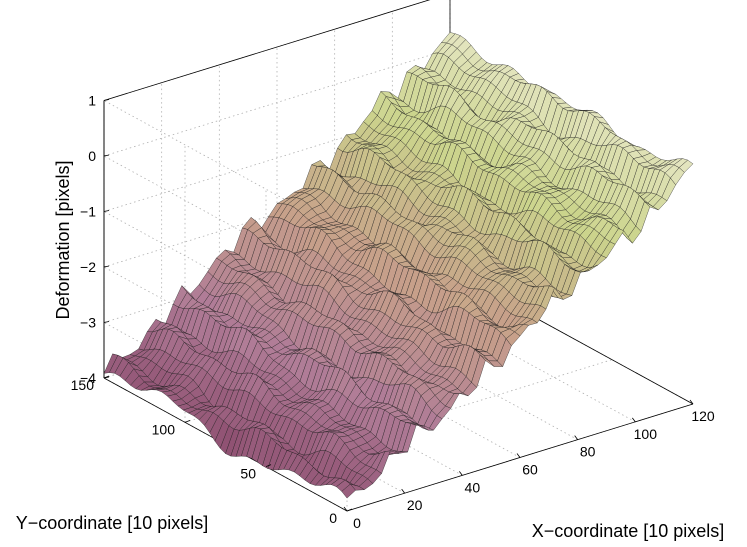 The height and width of the screenshot is (547, 747). Describe the element at coordinates (646, 434) in the screenshot. I see `x-tick-label: 100` at that location.